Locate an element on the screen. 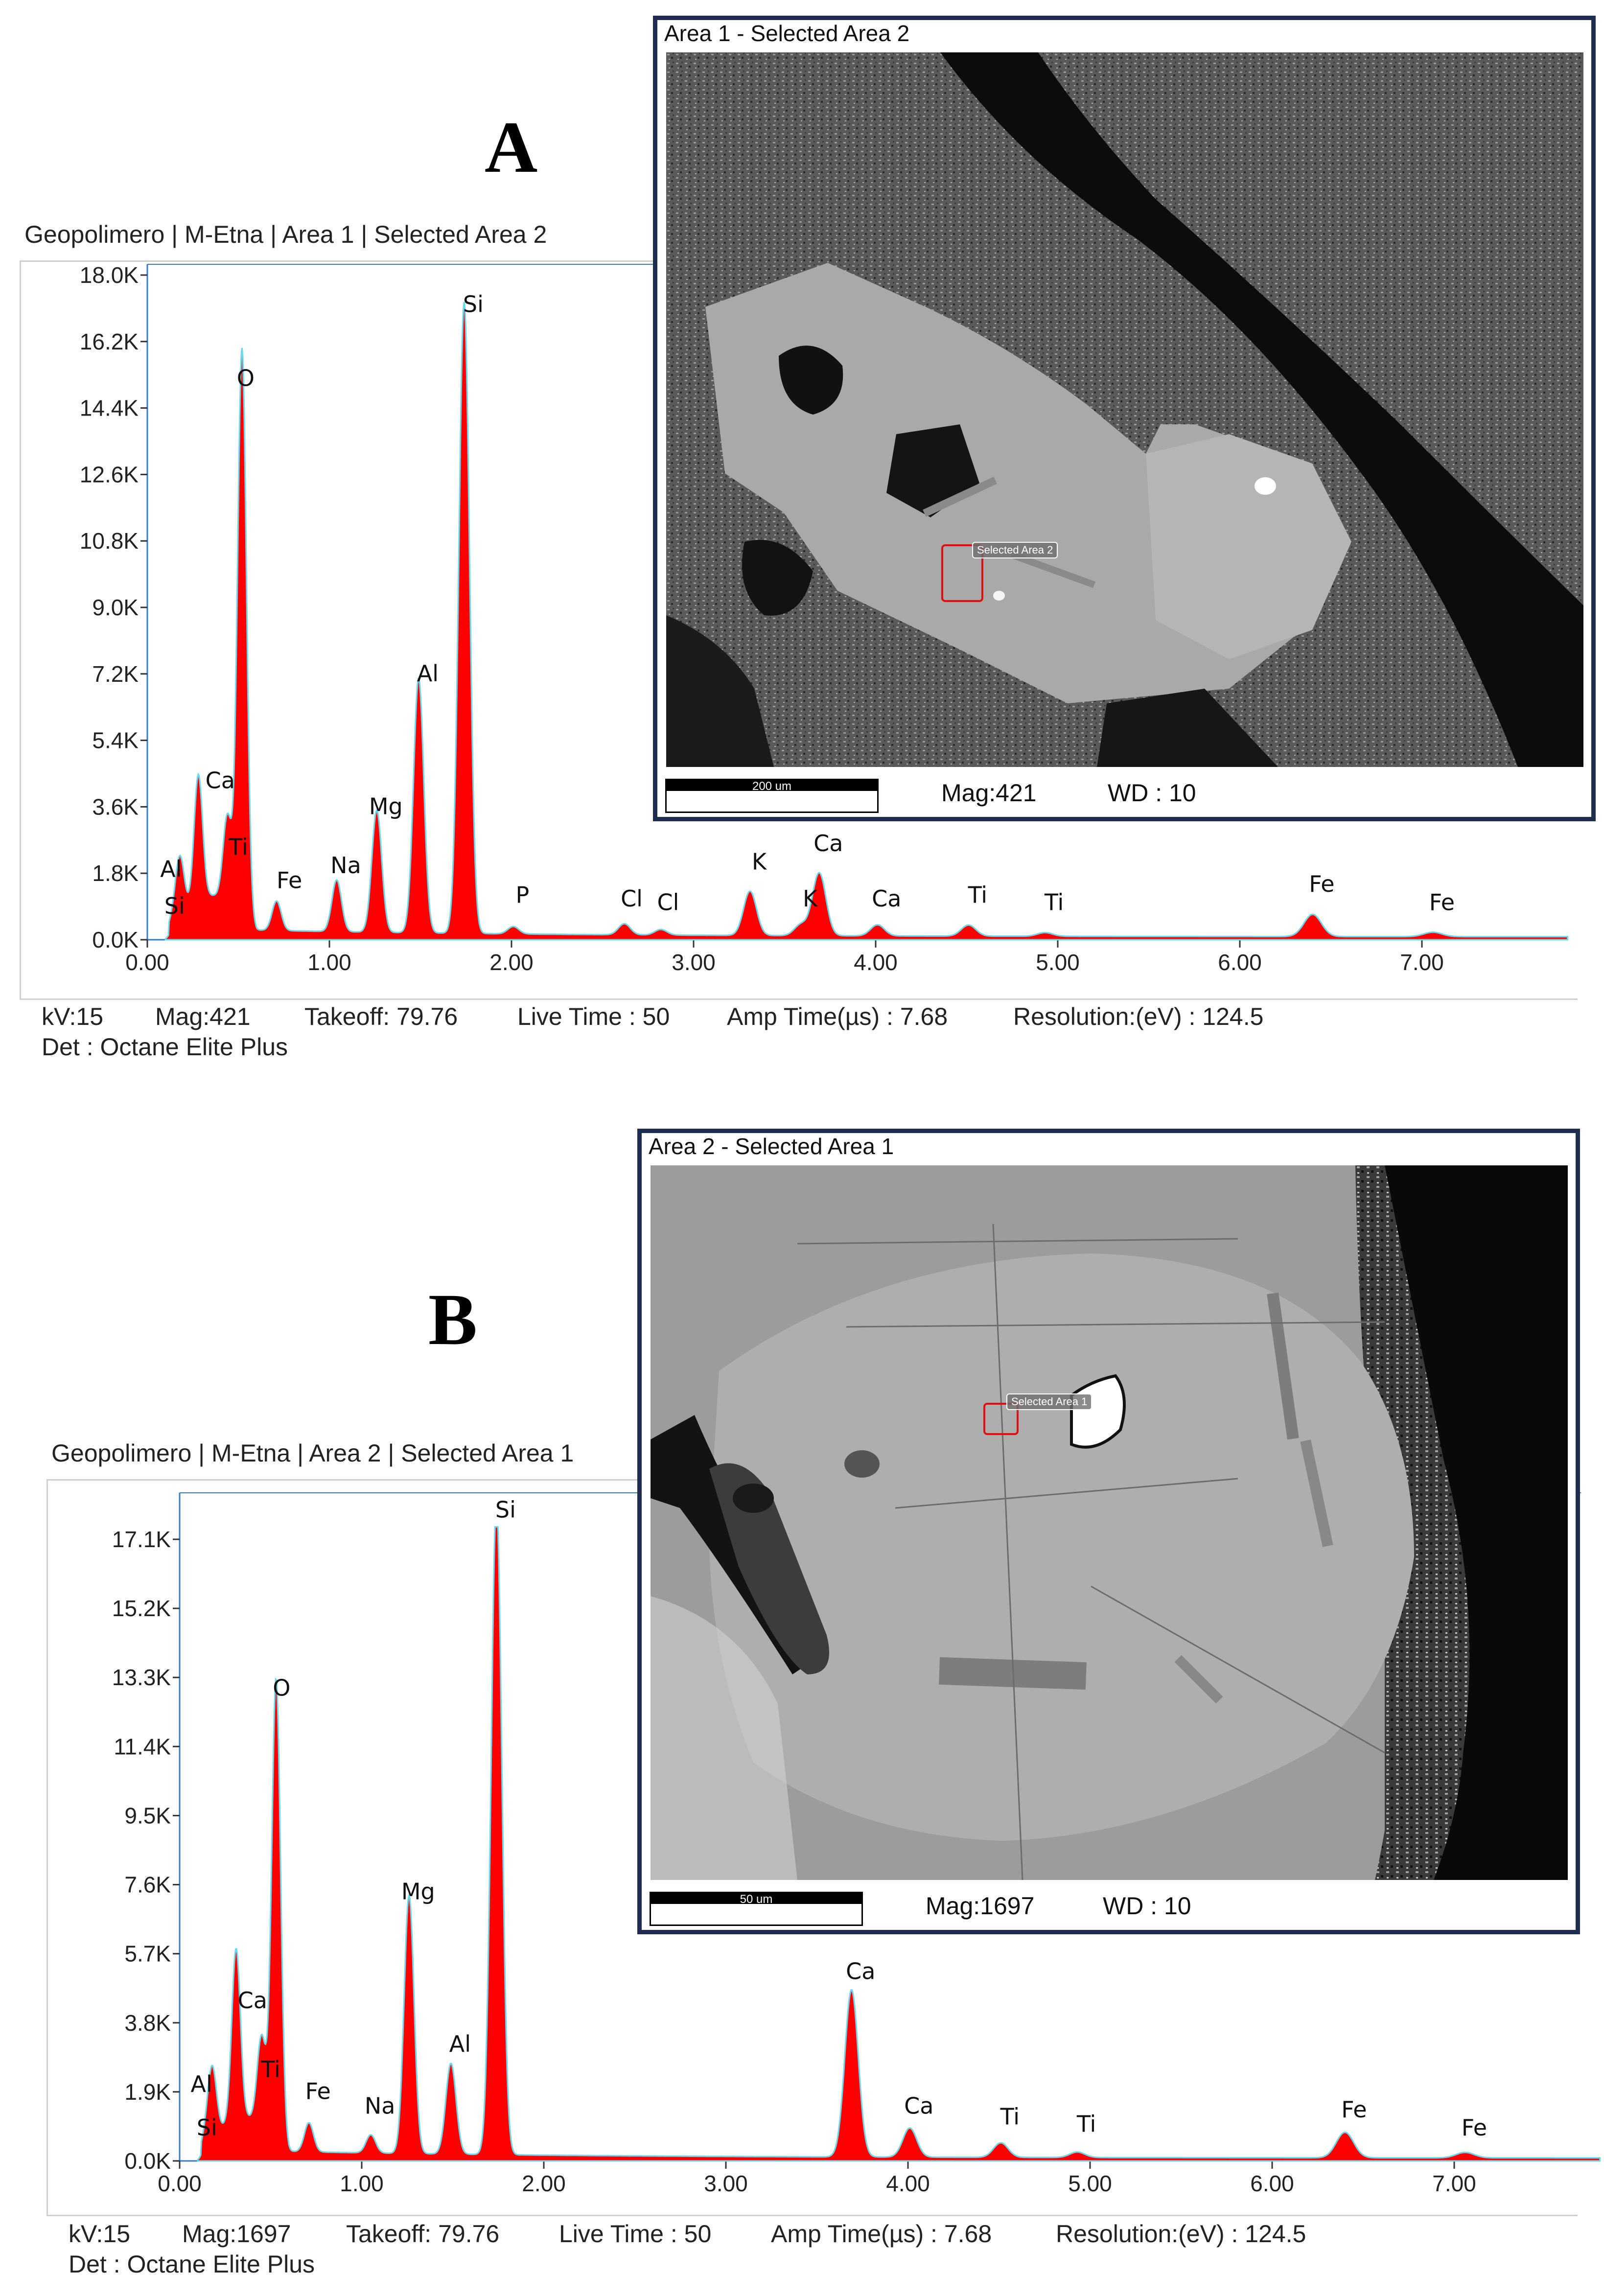 The image size is (1604, 2296). y-tick-label: 1.8K is located at coordinates (115, 873).